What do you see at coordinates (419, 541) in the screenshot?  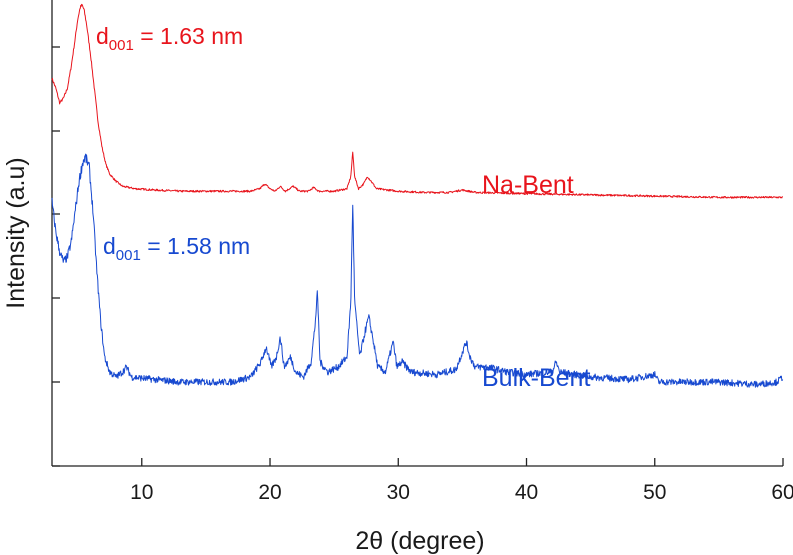 I see `x-axis-title: 2θ (degree)` at bounding box center [419, 541].